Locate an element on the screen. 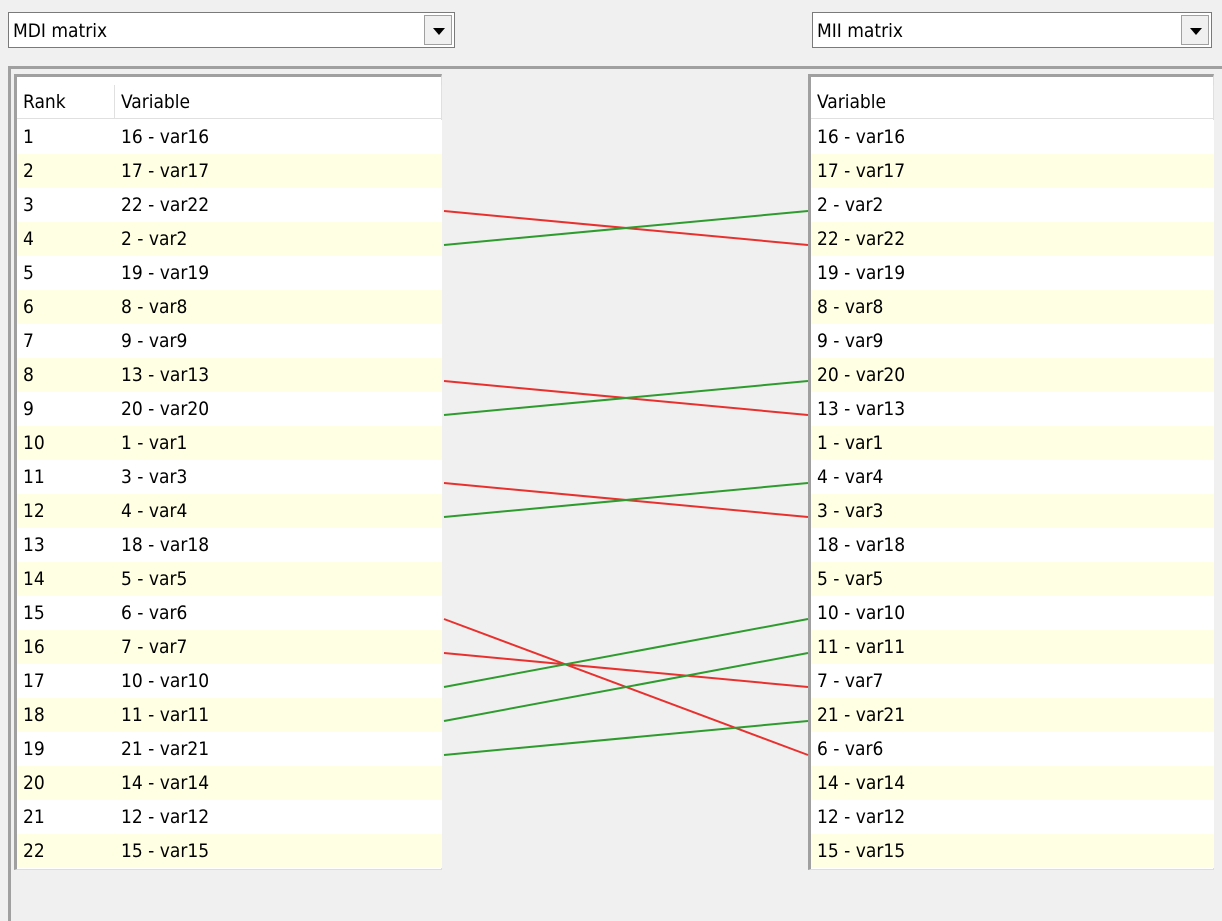  rank-cell: 5 is located at coordinates (66, 273).